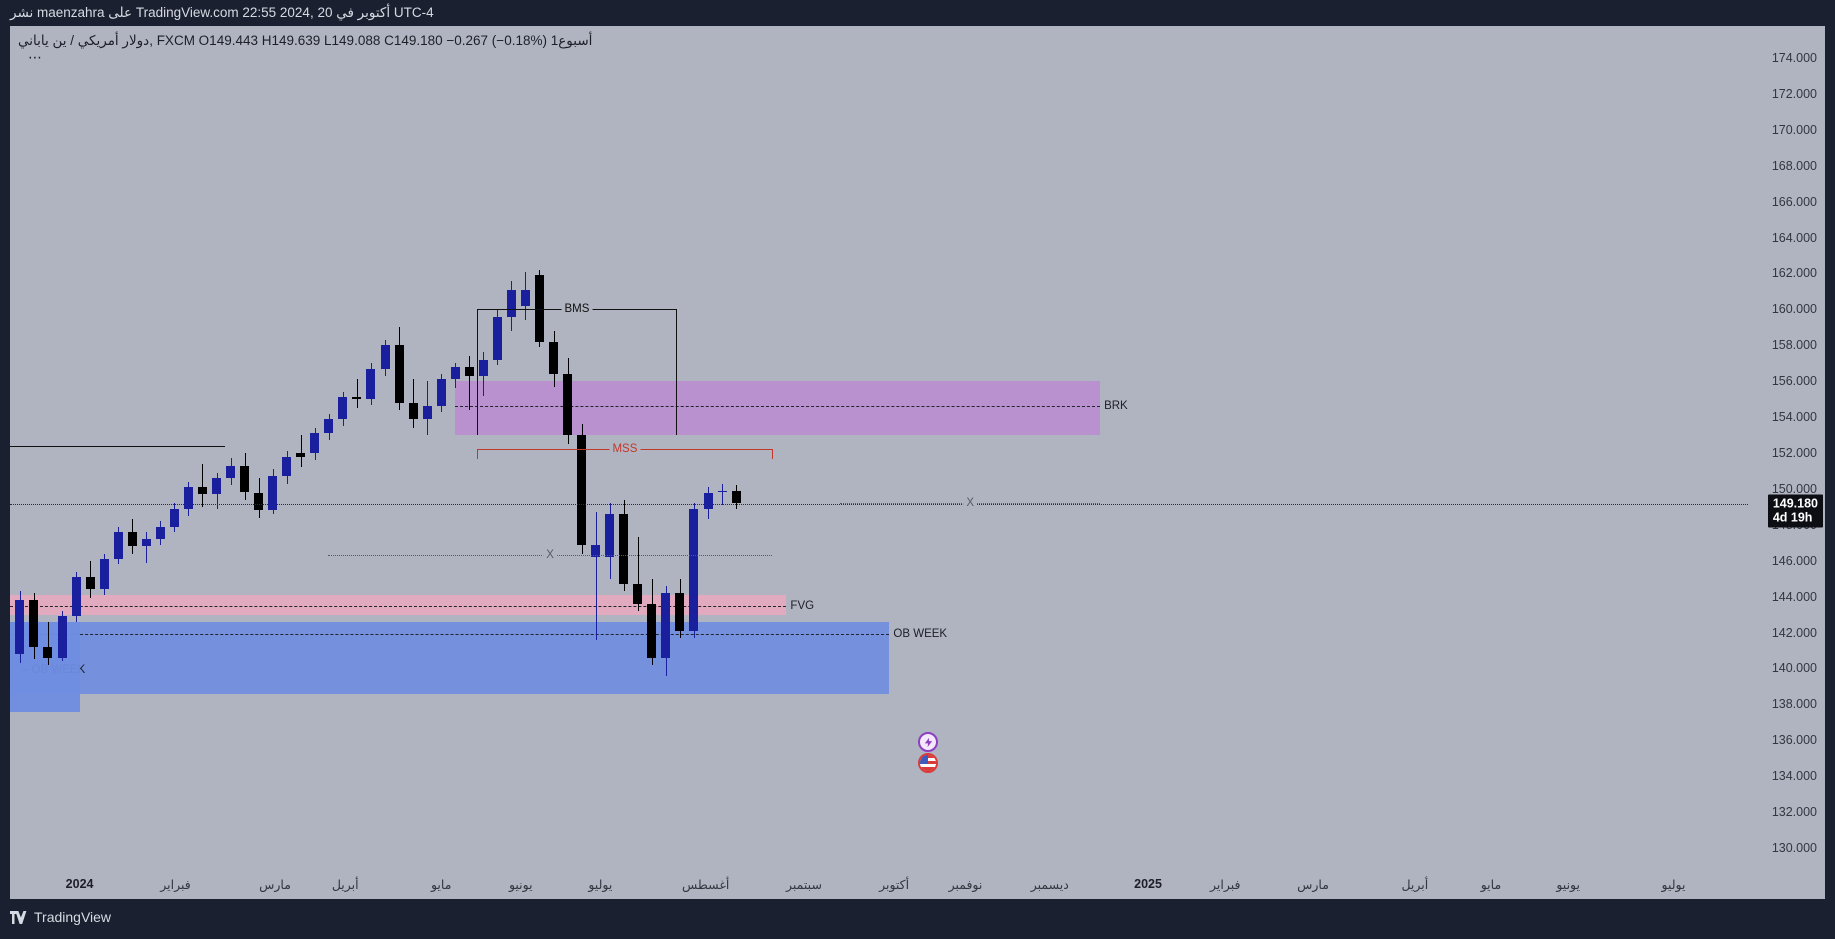 The height and width of the screenshot is (939, 1835). I want to click on price-scale-label: 134.000, so click(1794, 776).